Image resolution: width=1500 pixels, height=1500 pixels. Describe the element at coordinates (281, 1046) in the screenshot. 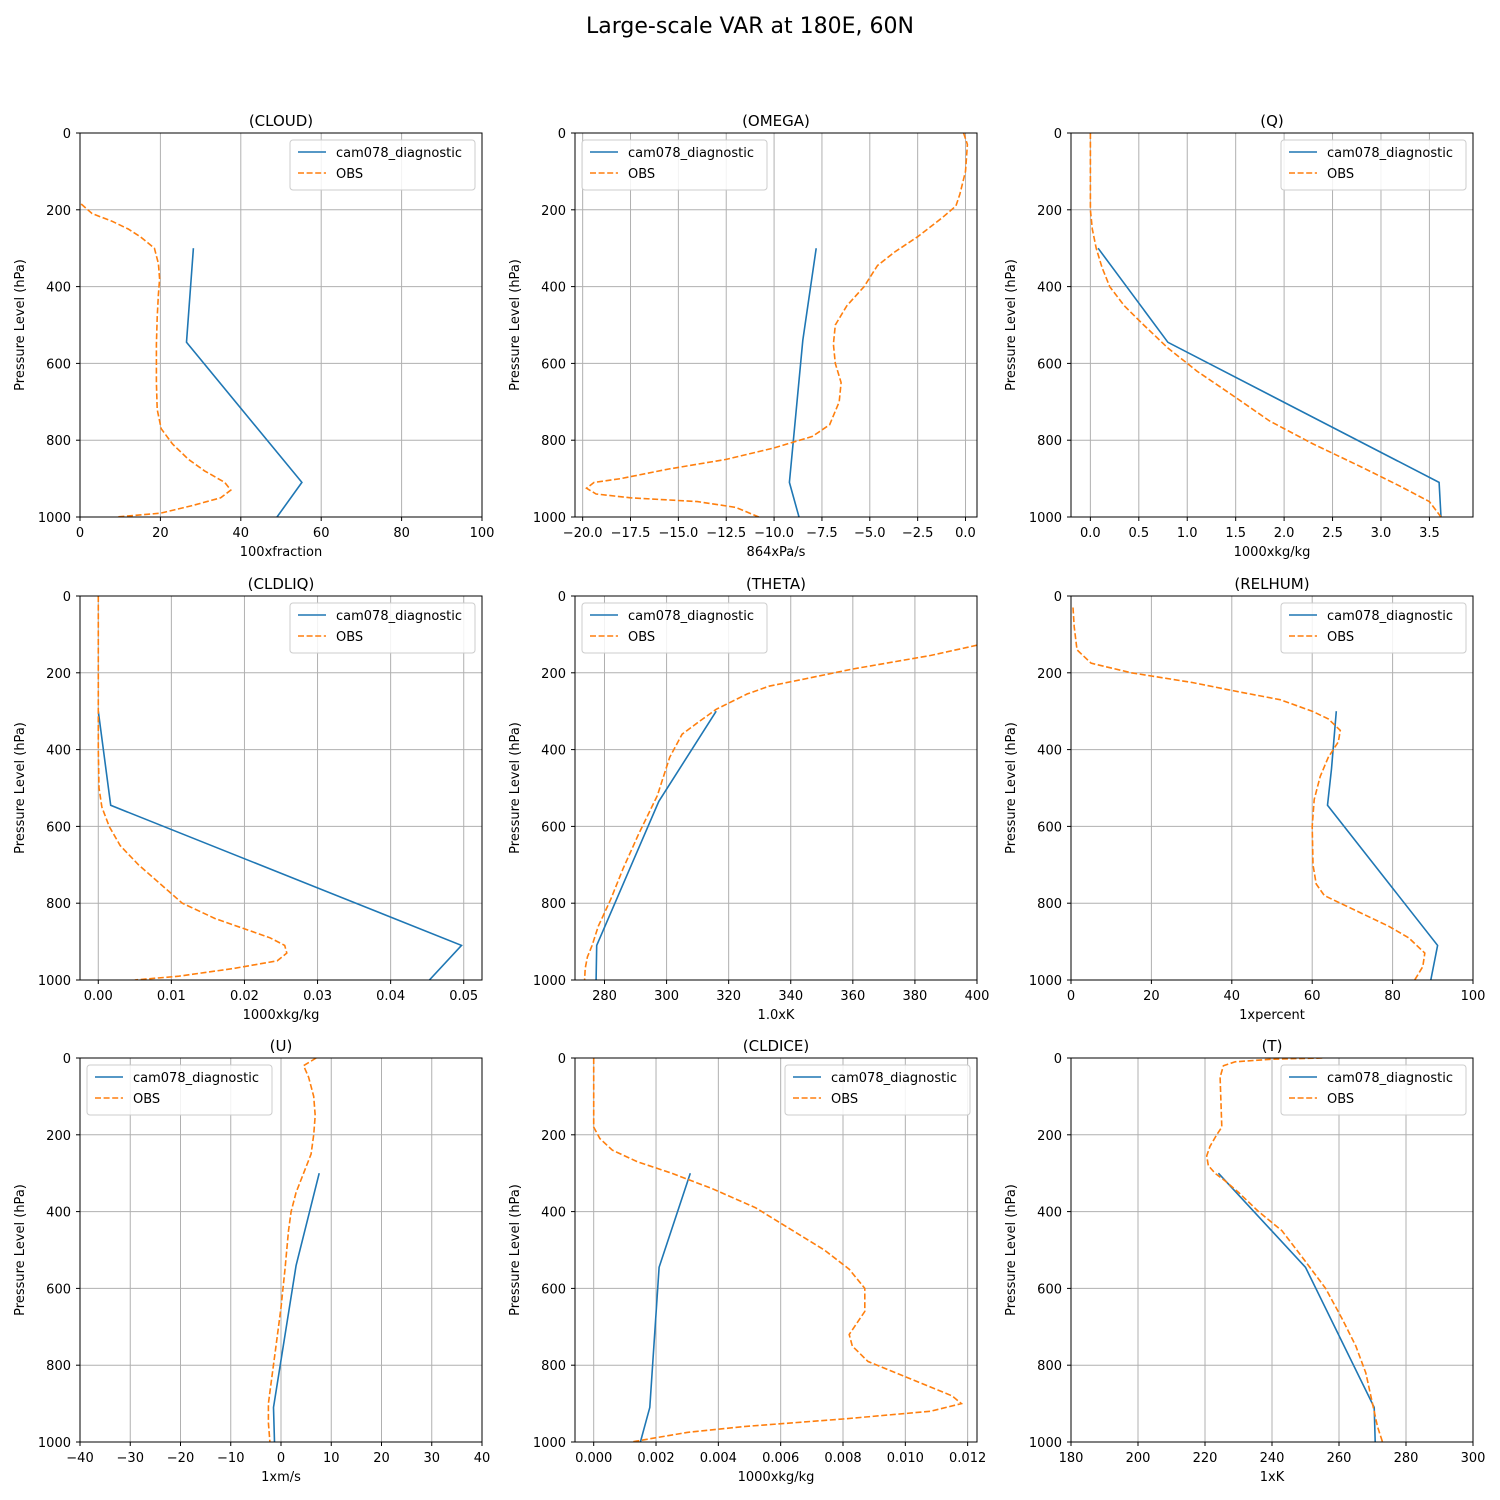

I see `subplot-title: (U)` at that location.